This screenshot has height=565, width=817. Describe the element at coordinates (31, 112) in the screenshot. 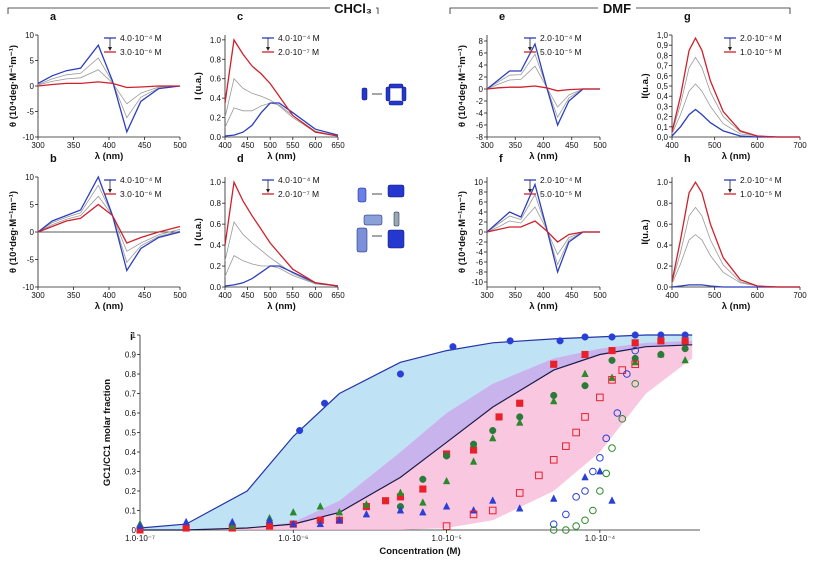

I see `y-tick-label: -5` at that location.